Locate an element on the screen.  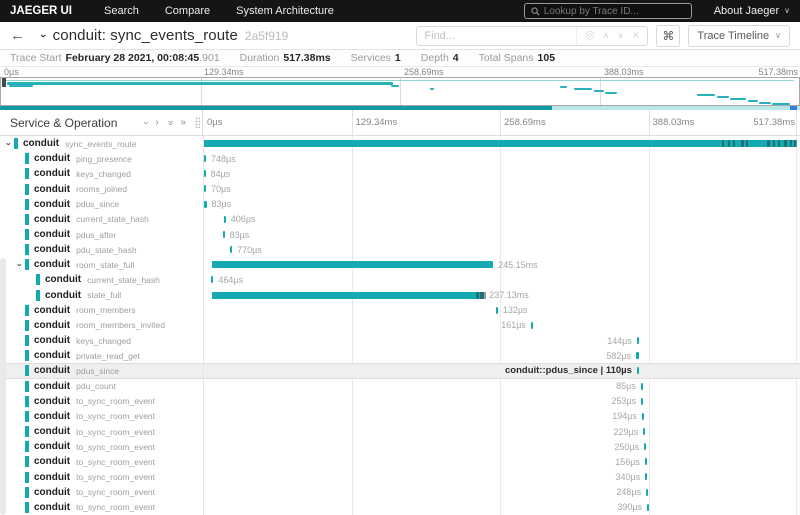
span-name-cell: conduit rooms_joined is located at coordinates (101, 188).